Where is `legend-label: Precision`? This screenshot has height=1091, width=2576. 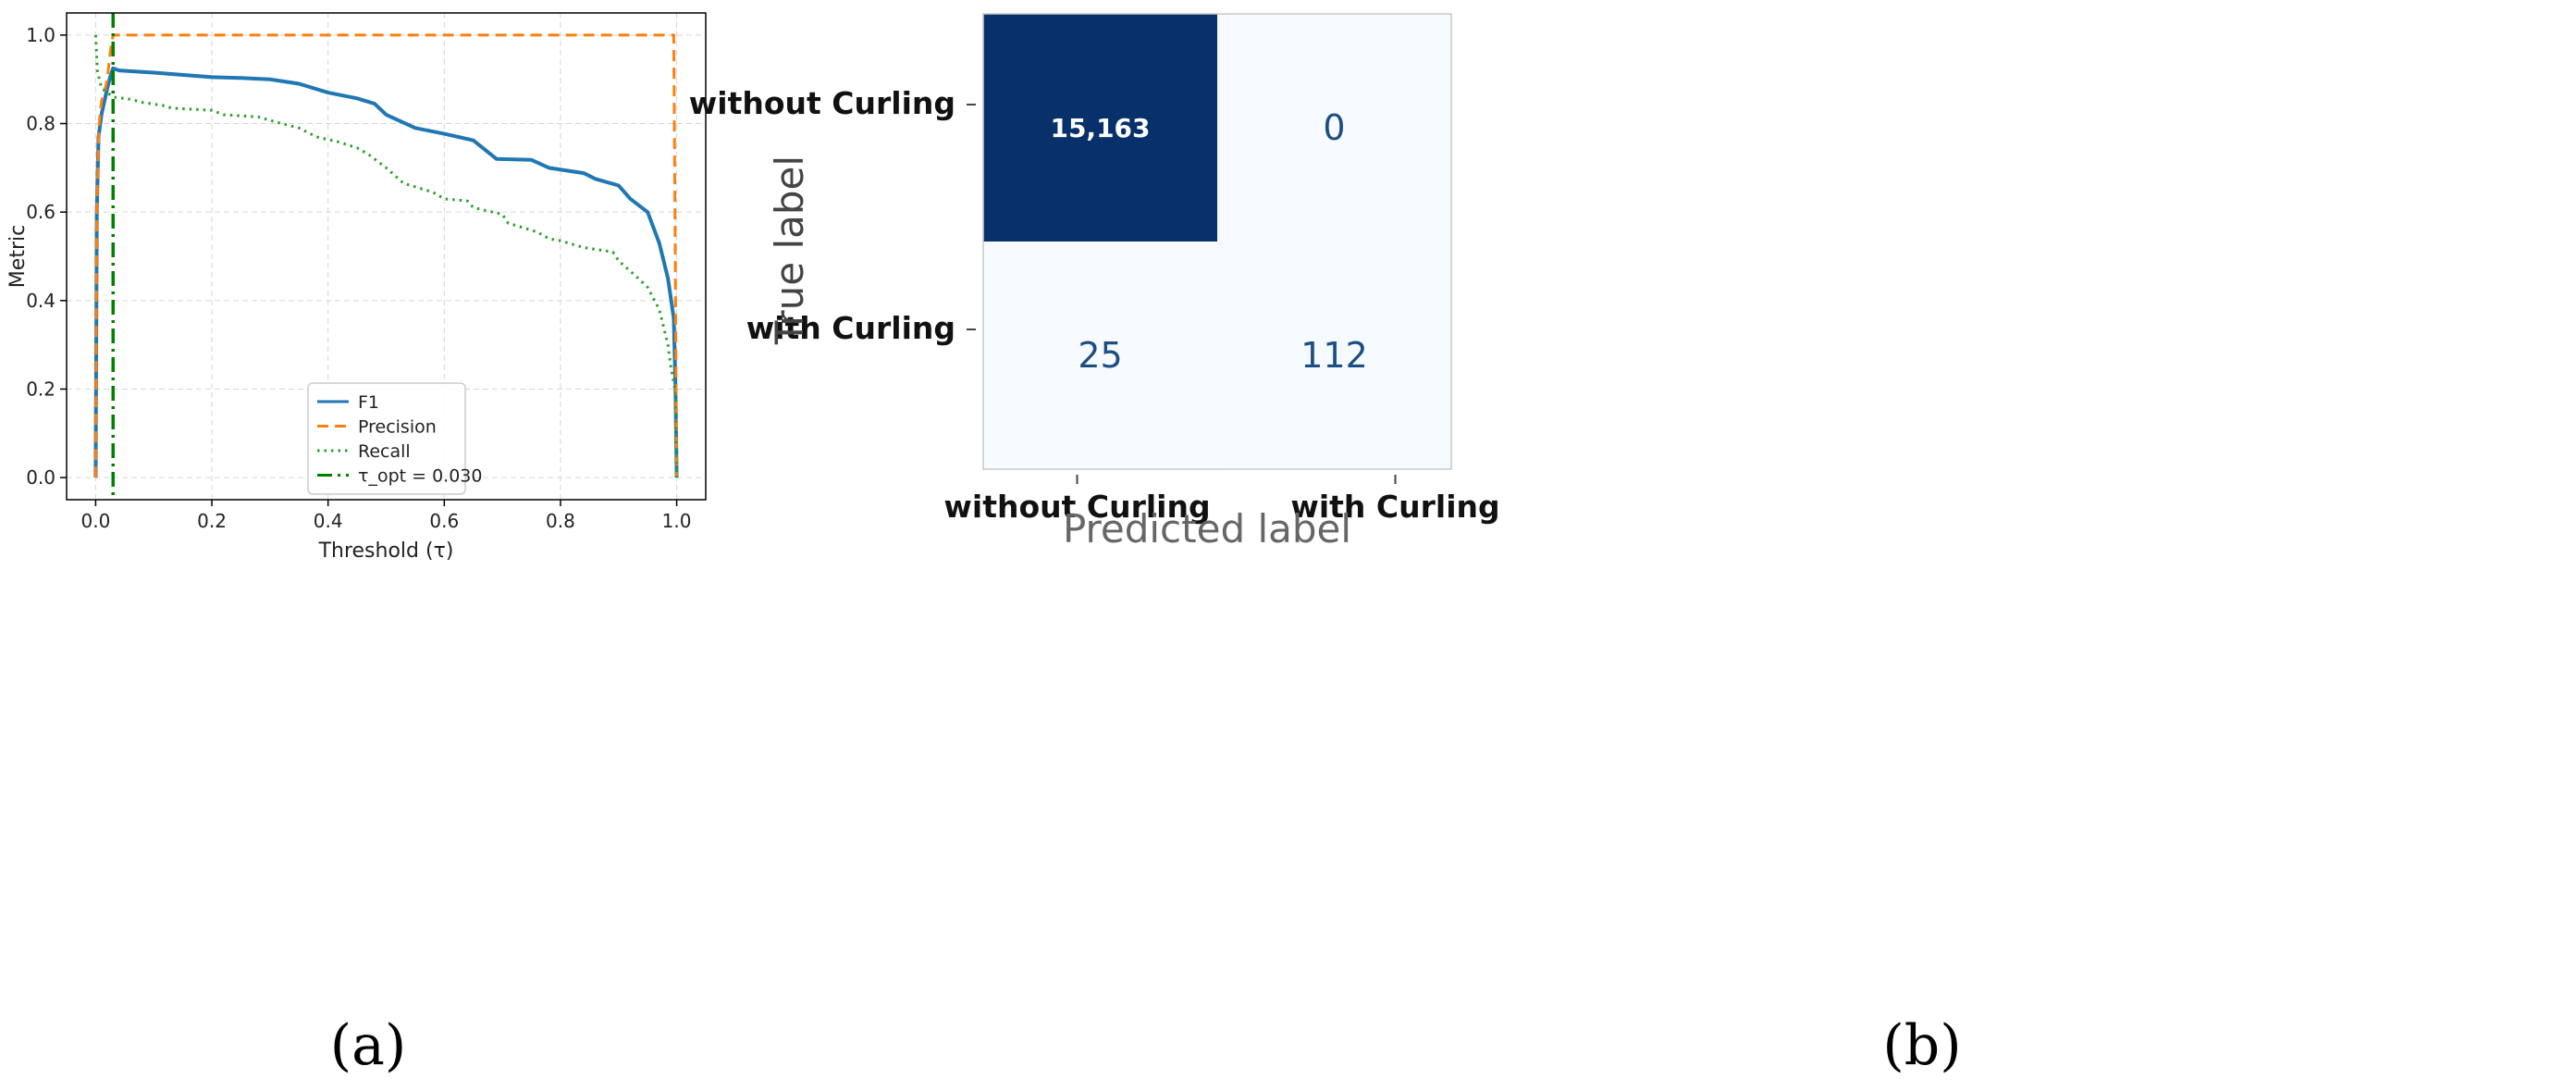
legend-label: Precision is located at coordinates (397, 427).